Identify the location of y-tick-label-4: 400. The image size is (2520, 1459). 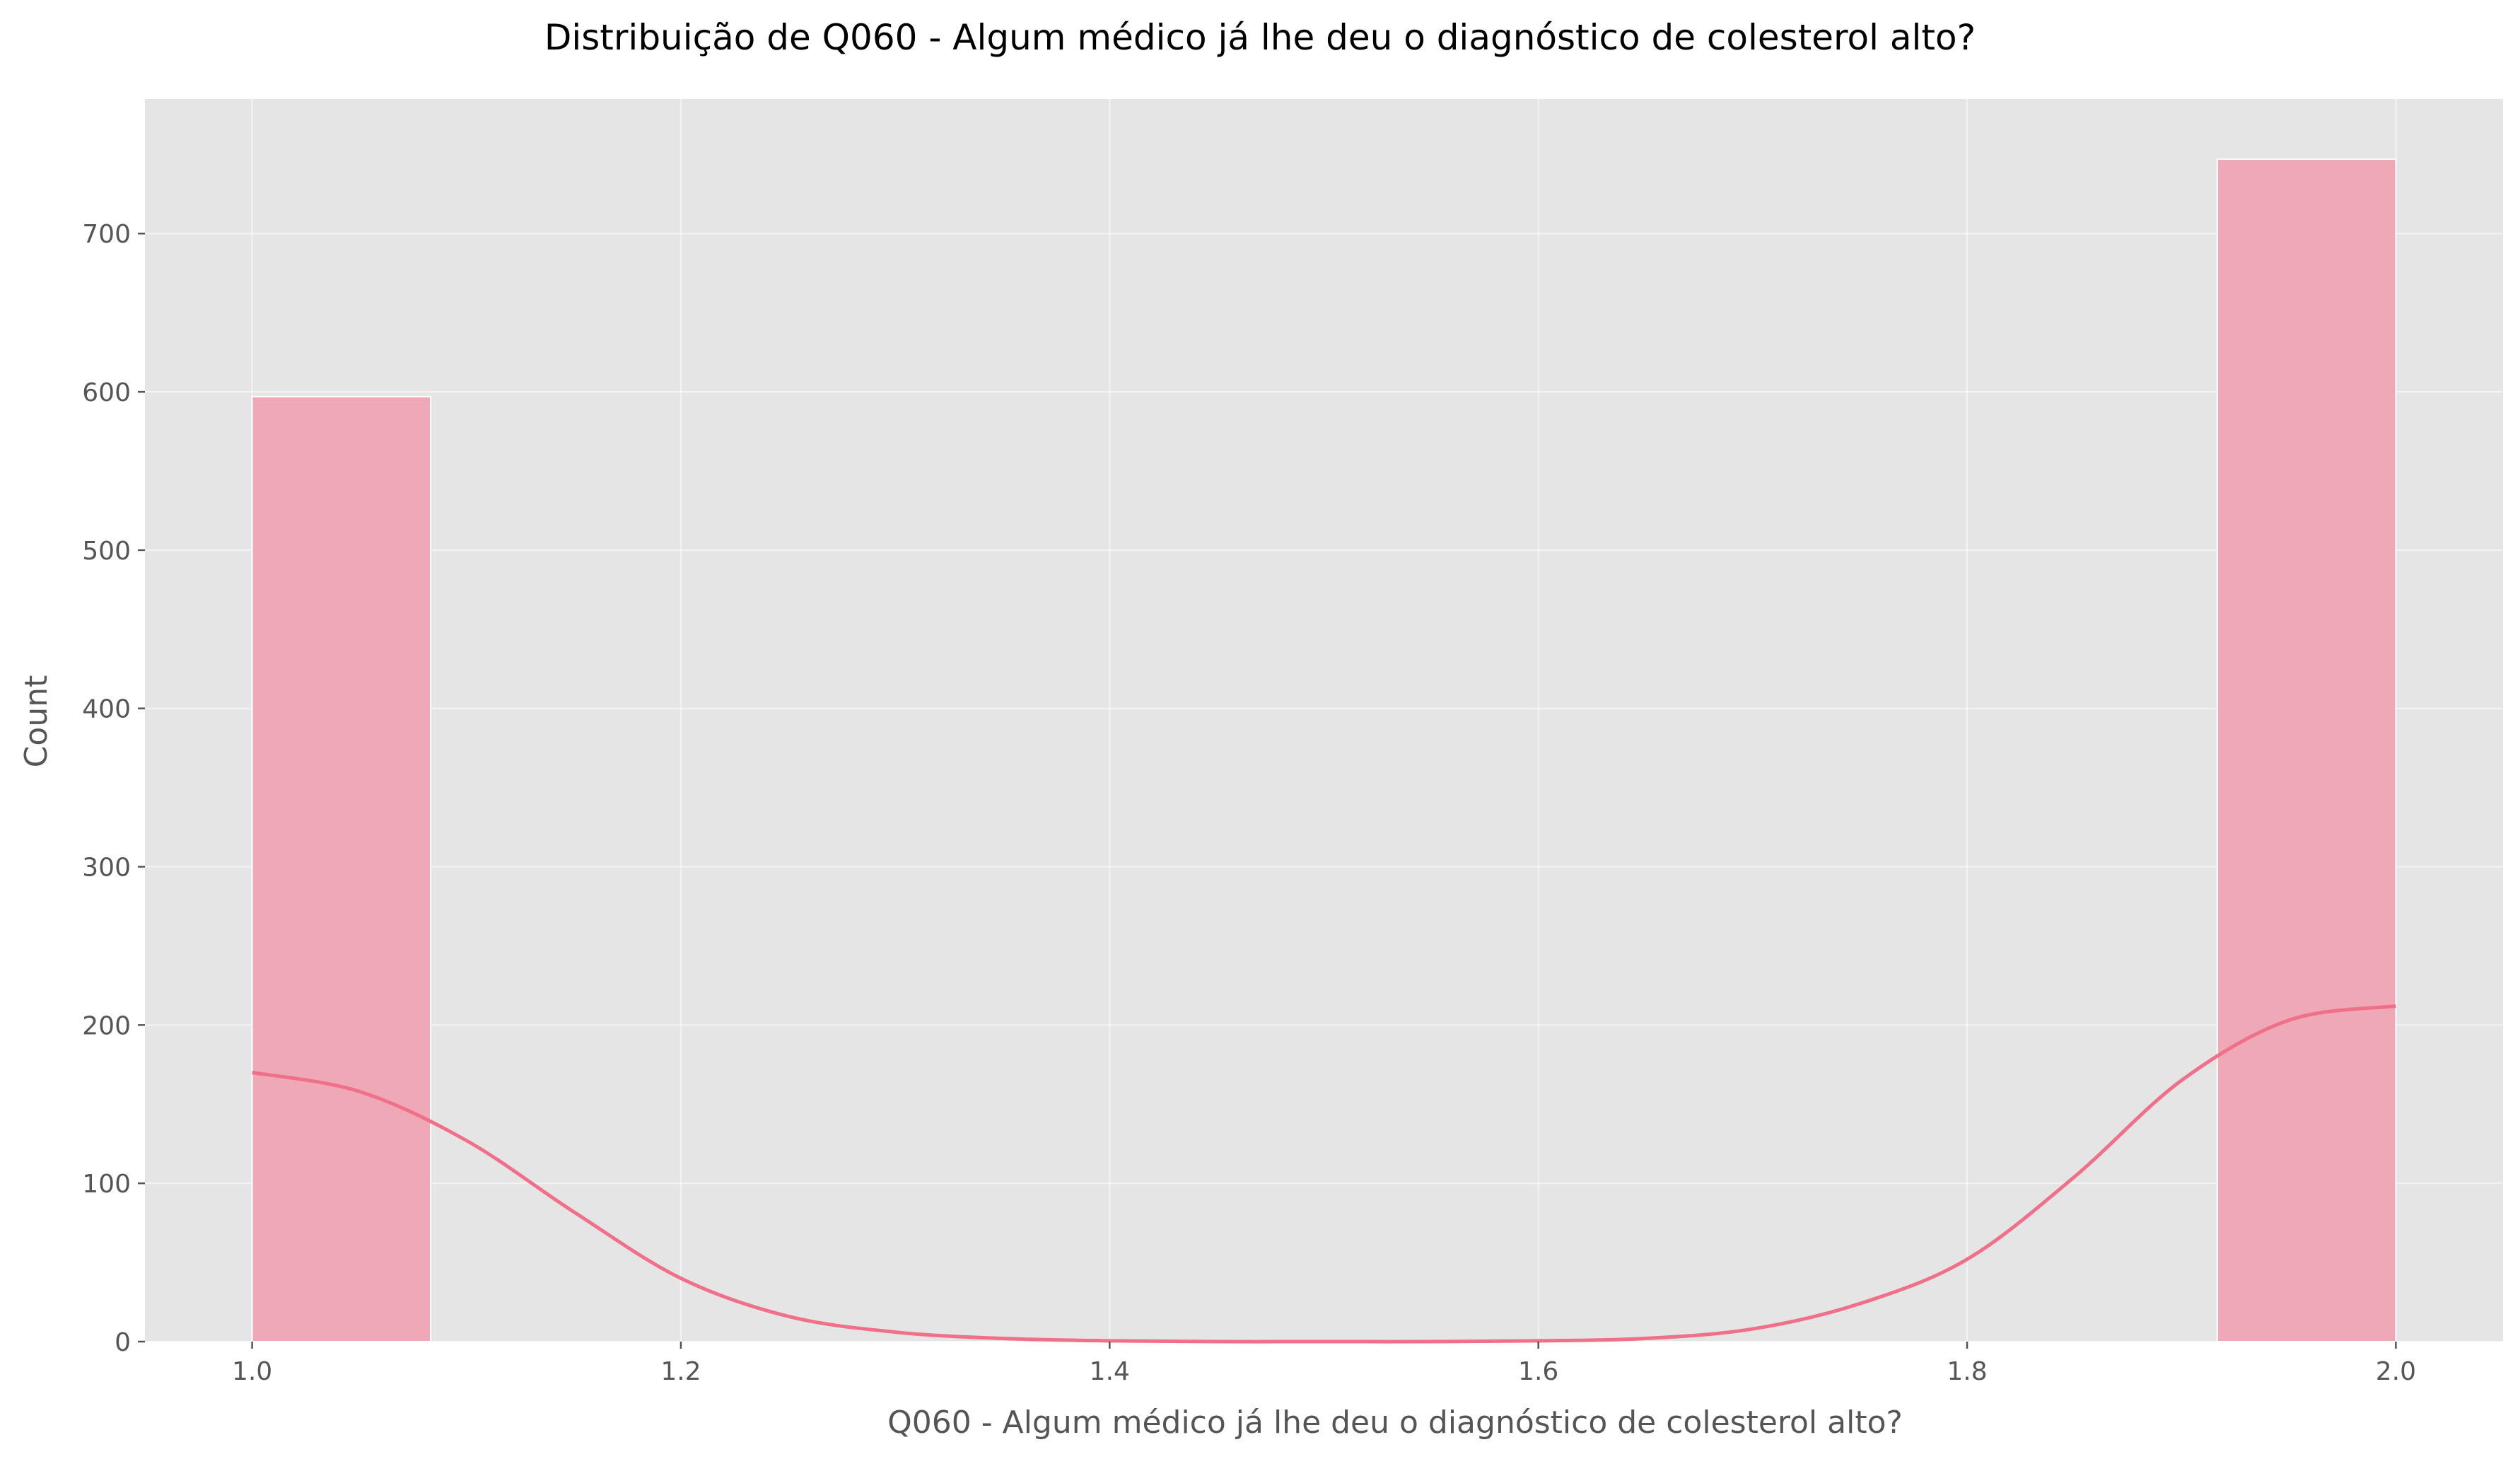
(106, 709).